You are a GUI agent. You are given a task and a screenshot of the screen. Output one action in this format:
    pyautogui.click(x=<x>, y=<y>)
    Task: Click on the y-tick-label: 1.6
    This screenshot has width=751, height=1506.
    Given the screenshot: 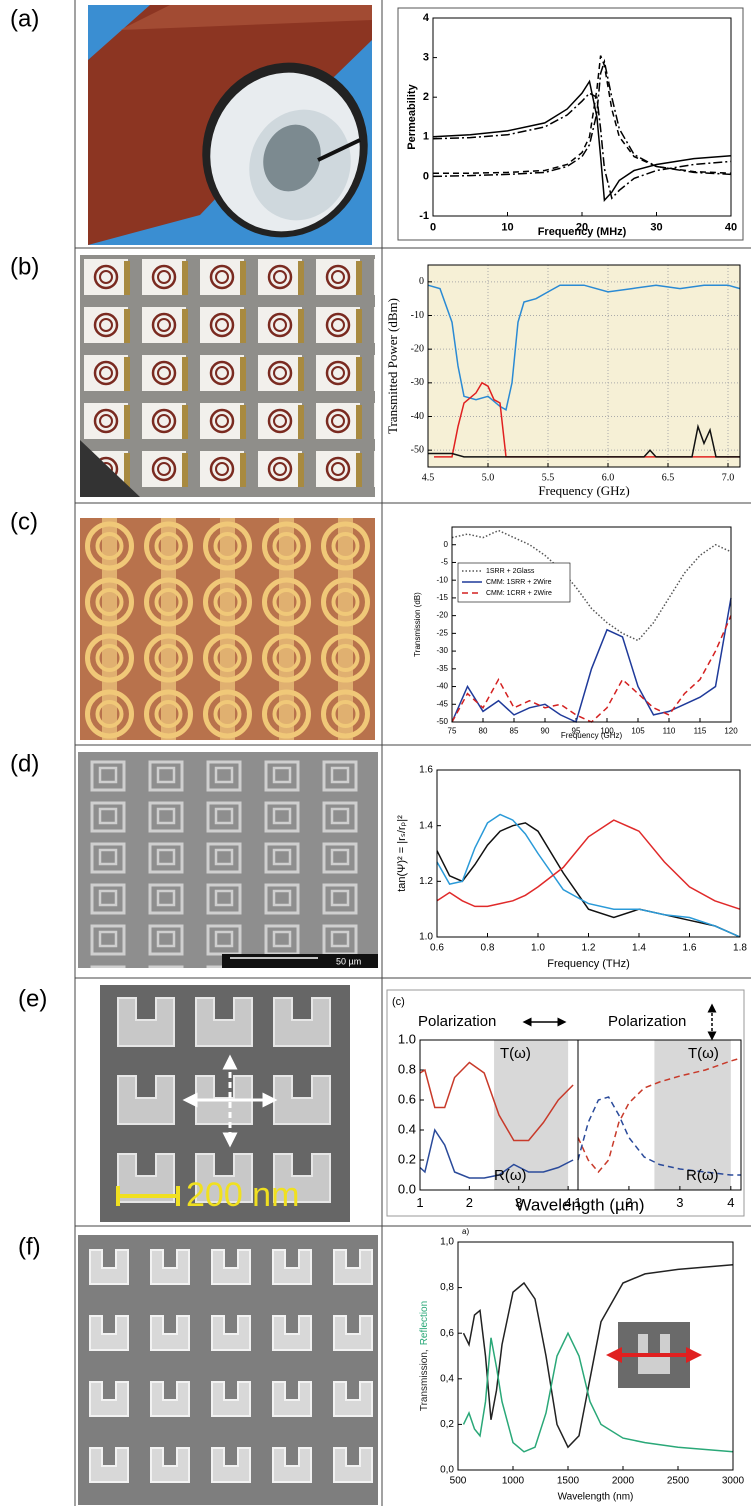 What is the action you would take?
    pyautogui.click(x=426, y=770)
    